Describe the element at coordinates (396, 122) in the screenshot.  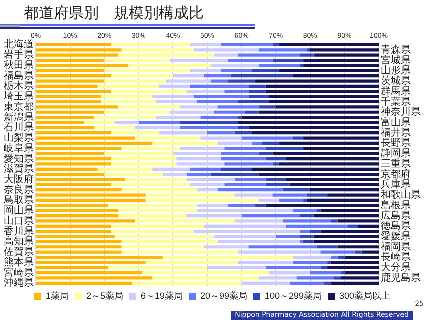
I see `y-tick-label: 富山県` at that location.